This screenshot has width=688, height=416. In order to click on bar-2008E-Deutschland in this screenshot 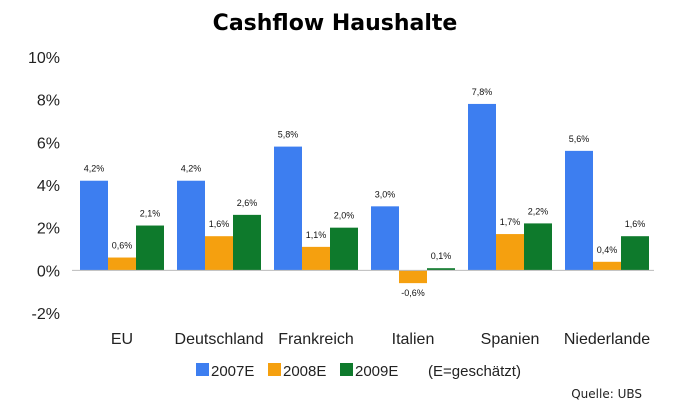, I will do `click(219, 253)`.